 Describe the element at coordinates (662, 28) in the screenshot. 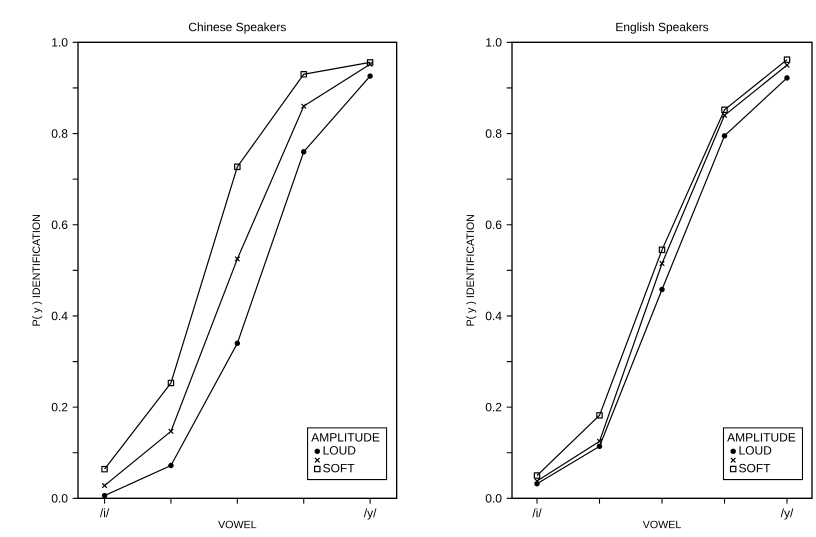

I see `chart-title: English Speakers` at that location.